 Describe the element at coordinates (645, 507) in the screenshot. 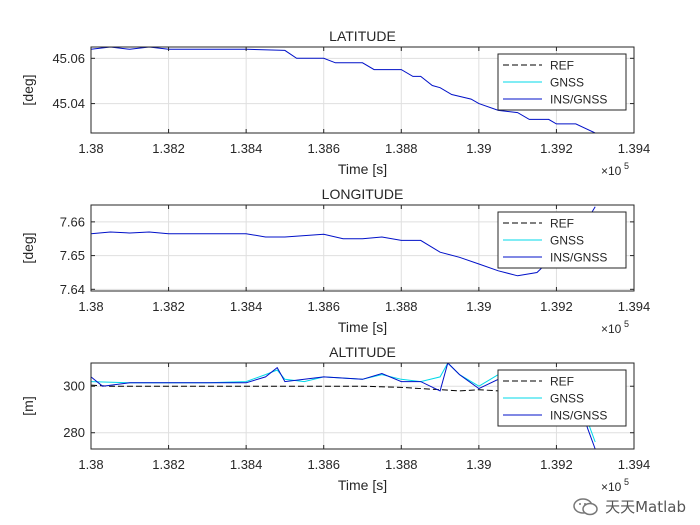

I see `watermark-text: 天天Matlab` at that location.